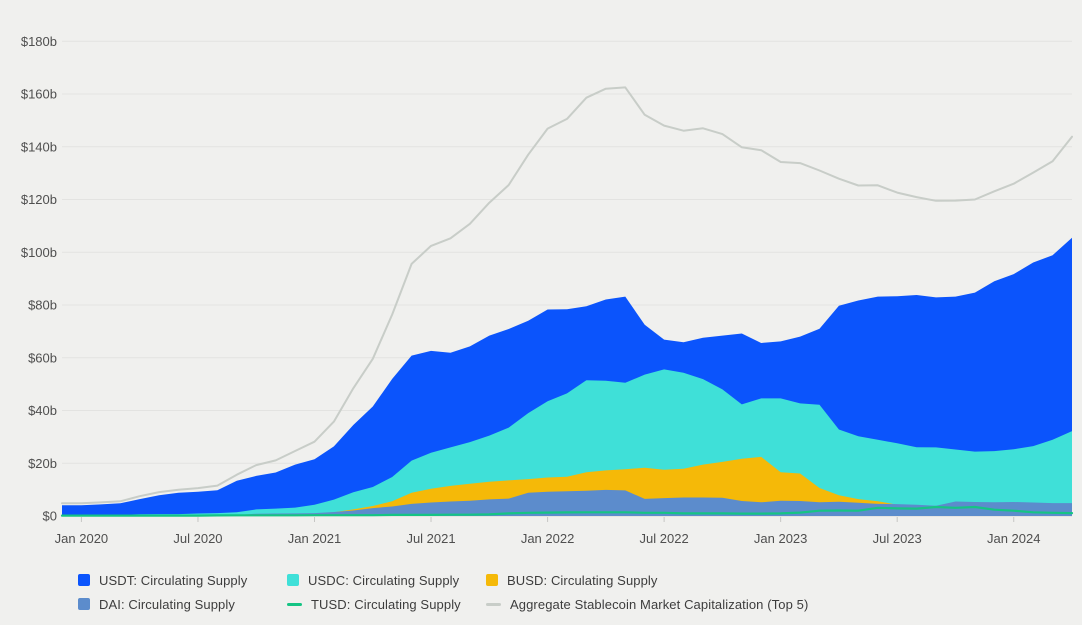 Image resolution: width=1082 pixels, height=625 pixels. Describe the element at coordinates (84, 604) in the screenshot. I see `dai-legend-swatch-icon` at that location.